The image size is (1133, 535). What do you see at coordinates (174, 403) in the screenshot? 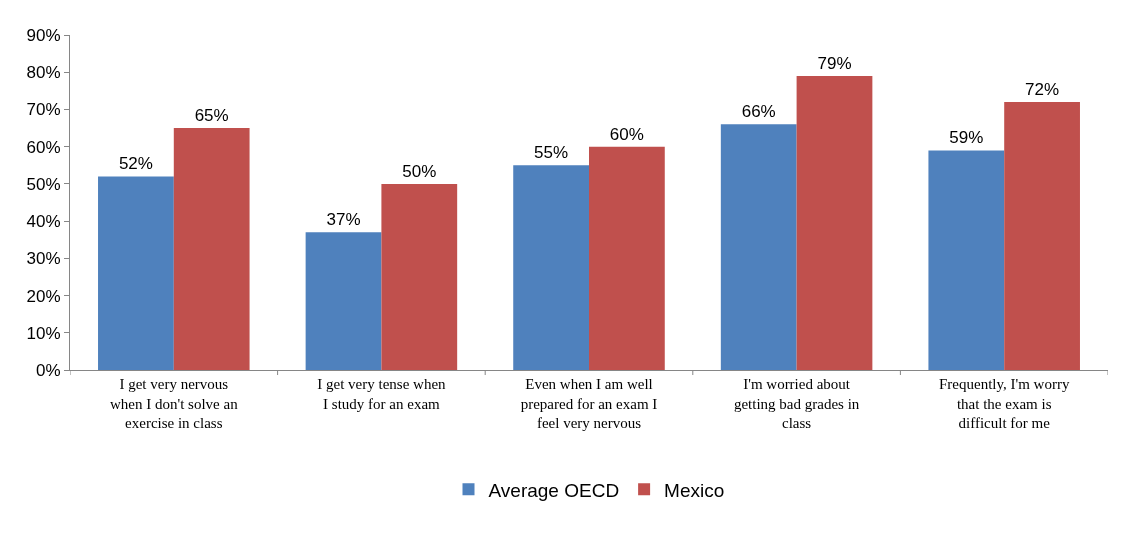
I see `x-tick-label: I get very nervous when I don't solve an exercise in class` at bounding box center [174, 403].